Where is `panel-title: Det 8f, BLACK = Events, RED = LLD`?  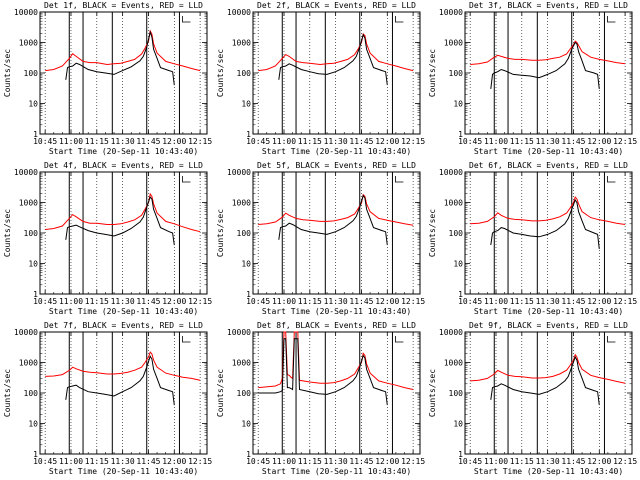 panel-title: Det 8f, BLACK = Events, RED = LLD is located at coordinates (336, 325).